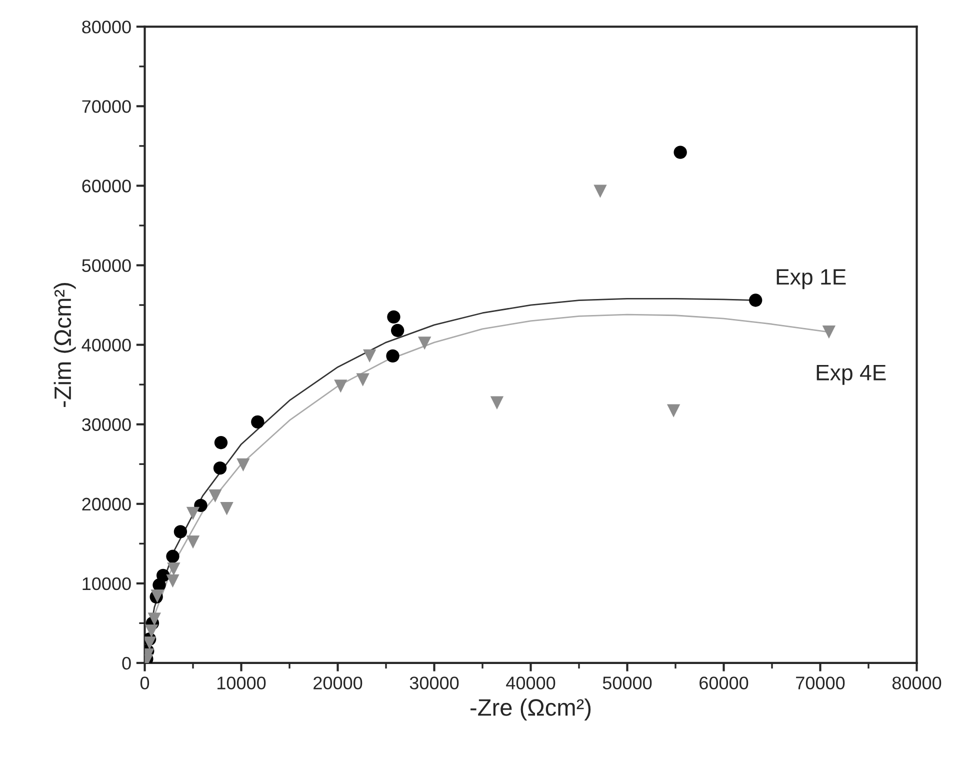 Image resolution: width=965 pixels, height=762 pixels. I want to click on y-axis-title: -Zim (Ωcm²), so click(65, 345).